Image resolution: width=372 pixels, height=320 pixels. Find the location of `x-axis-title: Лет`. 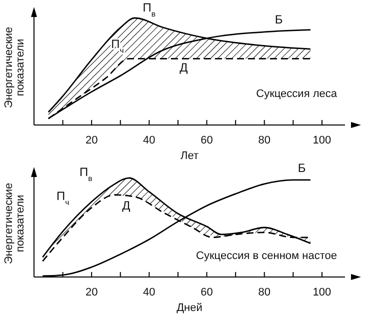

x-axis-title: Лет is located at coordinates (189, 156).